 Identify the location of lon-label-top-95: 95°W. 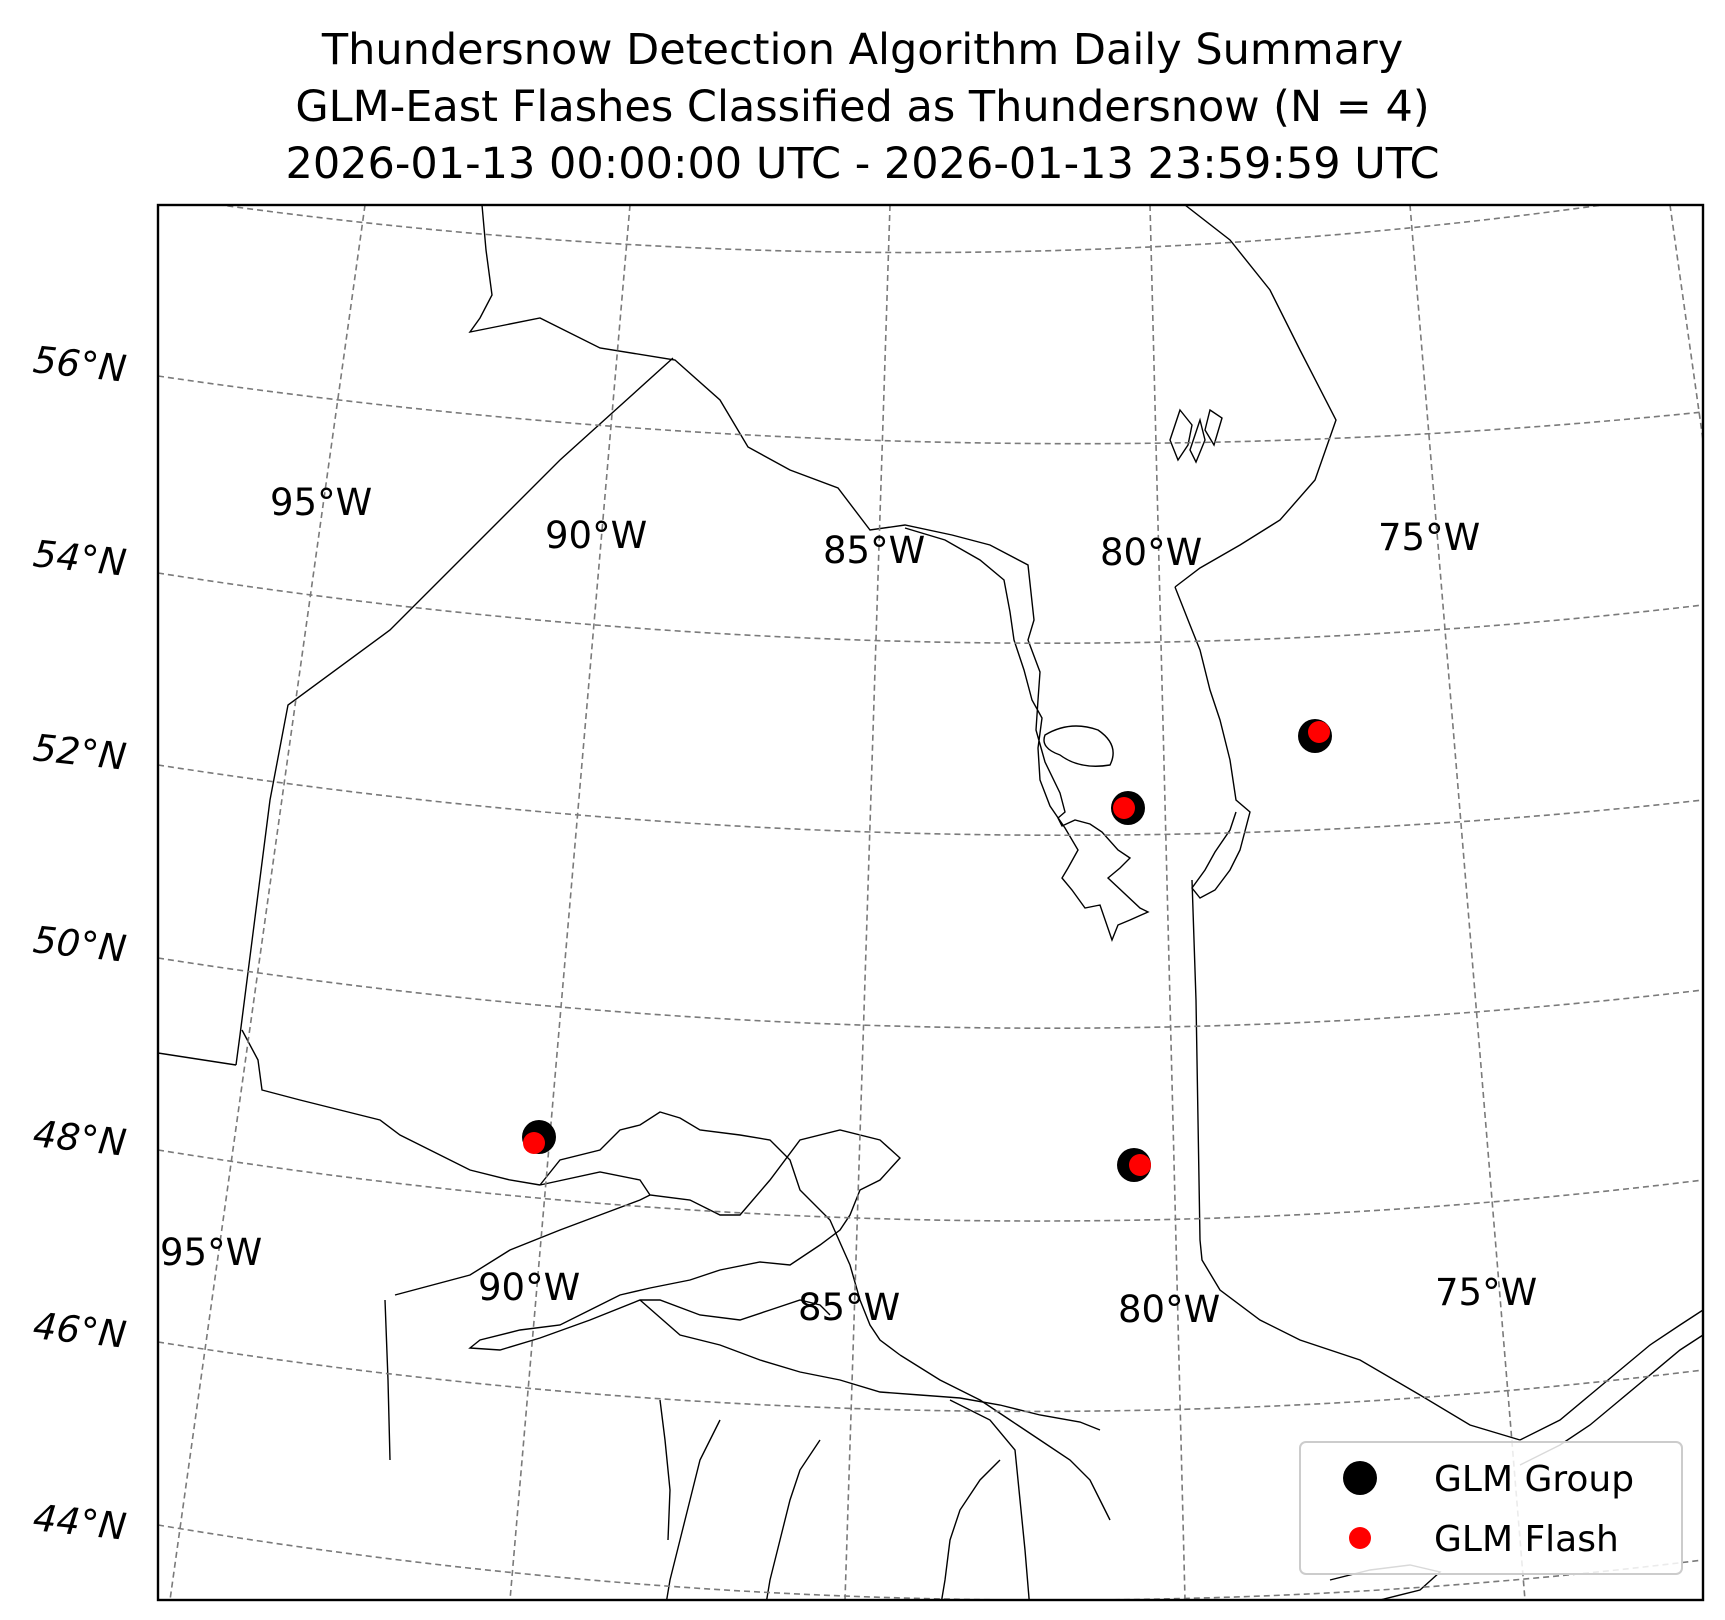
(321, 502).